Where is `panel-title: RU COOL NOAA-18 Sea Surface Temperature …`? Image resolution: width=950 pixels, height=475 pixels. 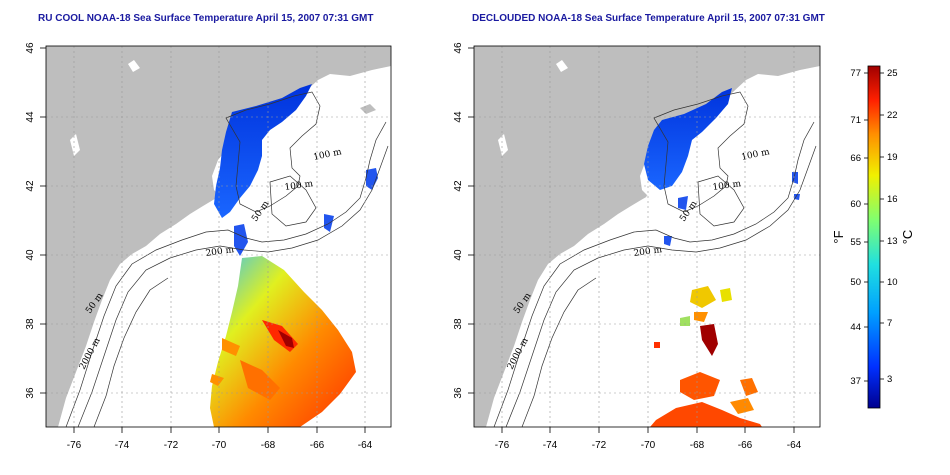 panel-title: RU COOL NOAA-18 Sea Surface Temperature … is located at coordinates (206, 18).